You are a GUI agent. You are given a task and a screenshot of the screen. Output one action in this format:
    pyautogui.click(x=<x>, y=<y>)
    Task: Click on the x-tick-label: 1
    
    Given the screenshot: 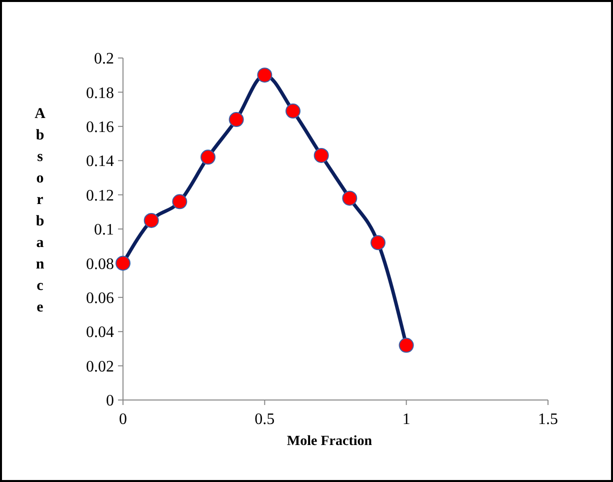 What is the action you would take?
    pyautogui.click(x=406, y=419)
    